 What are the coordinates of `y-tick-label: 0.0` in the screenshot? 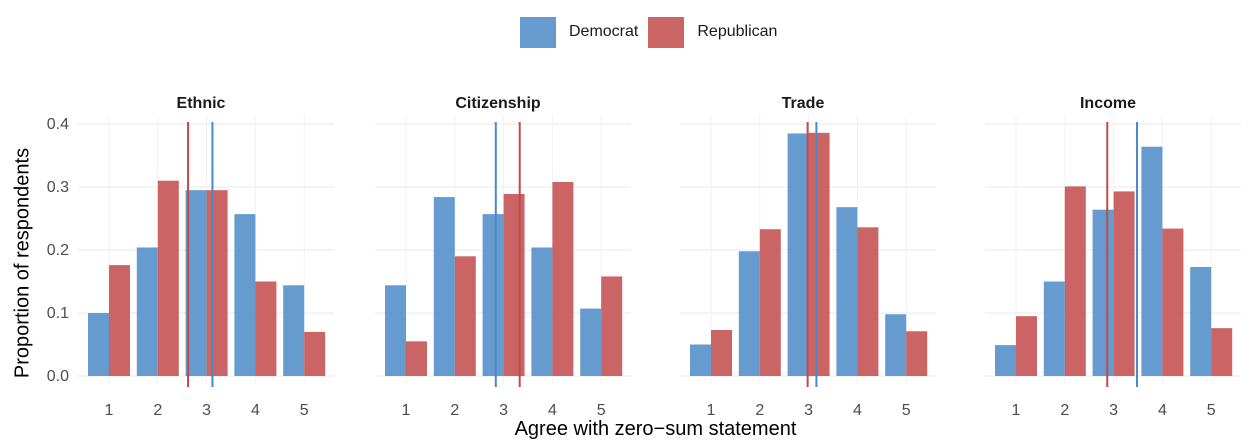 It's located at (58, 376).